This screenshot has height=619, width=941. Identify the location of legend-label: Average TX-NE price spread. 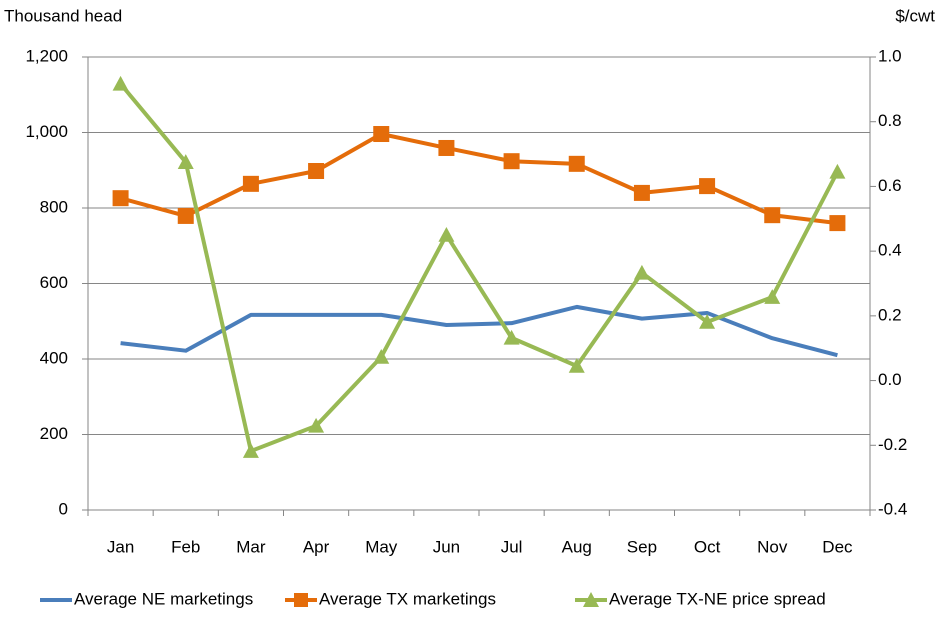
(717, 598).